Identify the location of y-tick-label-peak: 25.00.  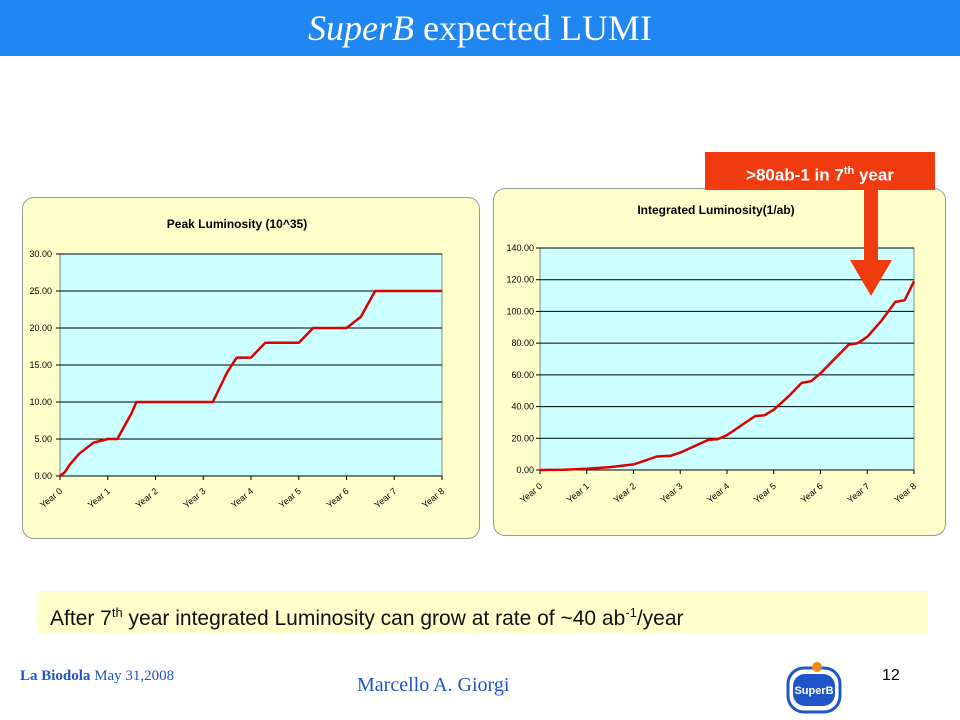
(40, 291).